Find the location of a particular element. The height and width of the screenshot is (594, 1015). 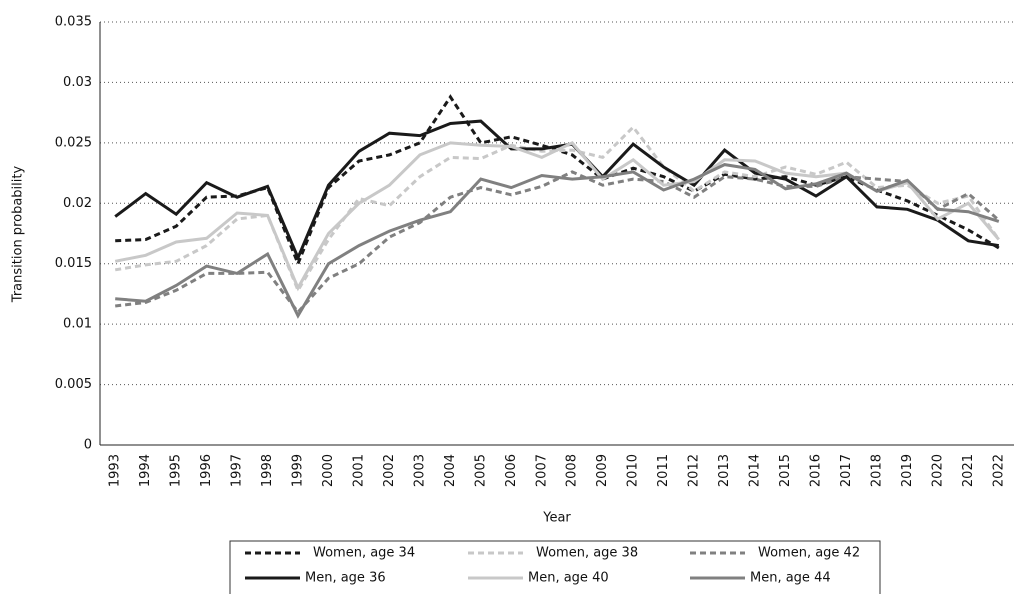

y-tick-label: 0.015 is located at coordinates (73, 263).